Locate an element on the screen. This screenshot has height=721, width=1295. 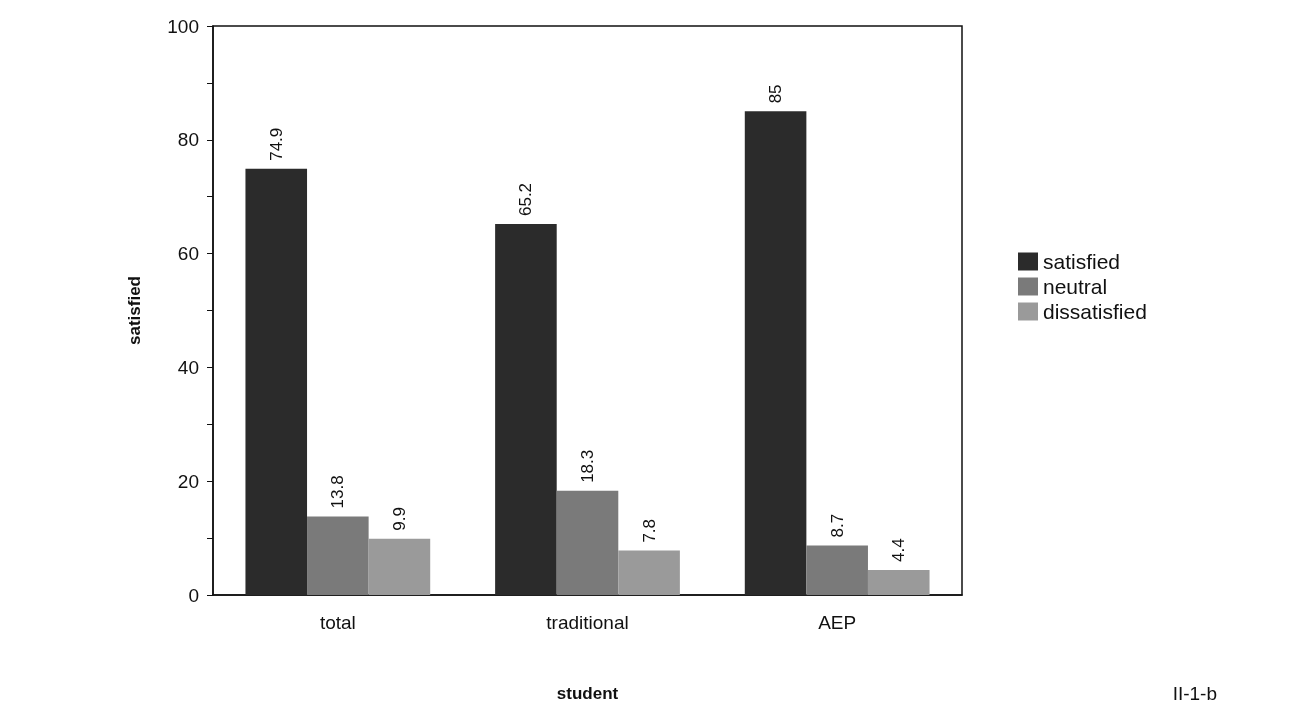
data-label: 65.2 is located at coordinates (526, 199).